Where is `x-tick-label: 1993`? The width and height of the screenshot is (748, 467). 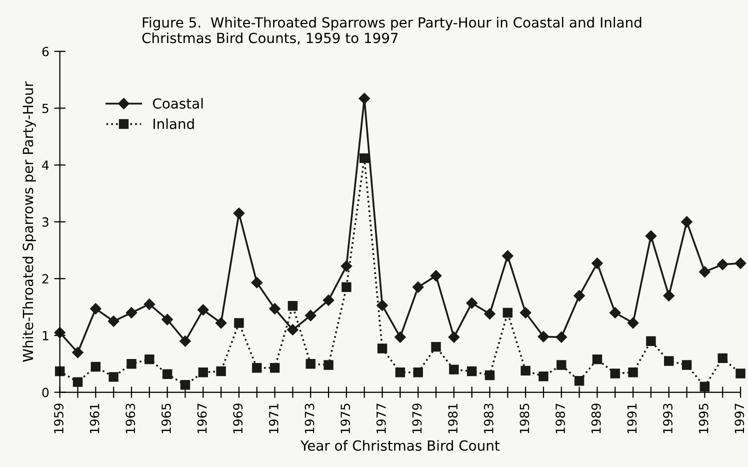
x-tick-label: 1993 is located at coordinates (667, 419).